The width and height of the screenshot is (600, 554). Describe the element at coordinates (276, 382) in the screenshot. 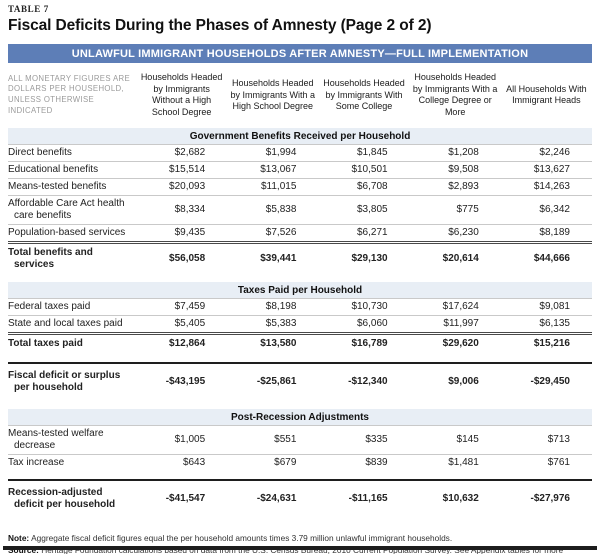

I see `cell-value: -$25,861` at that location.